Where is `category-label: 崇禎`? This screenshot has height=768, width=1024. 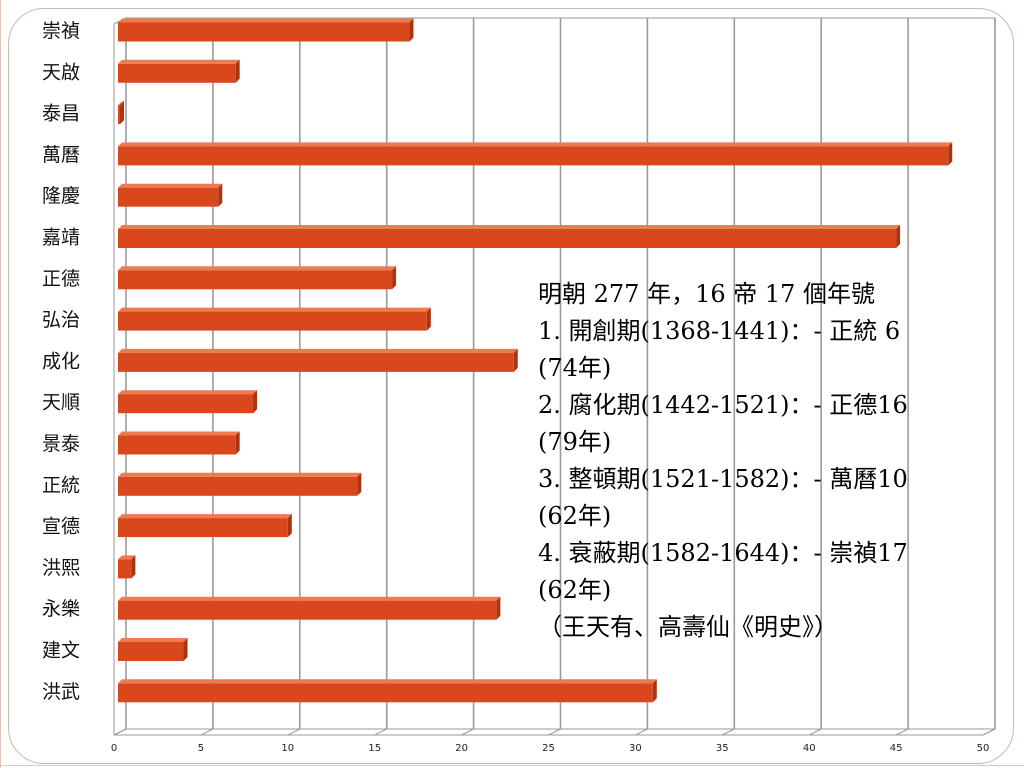
category-label: 崇禎 is located at coordinates (61, 31).